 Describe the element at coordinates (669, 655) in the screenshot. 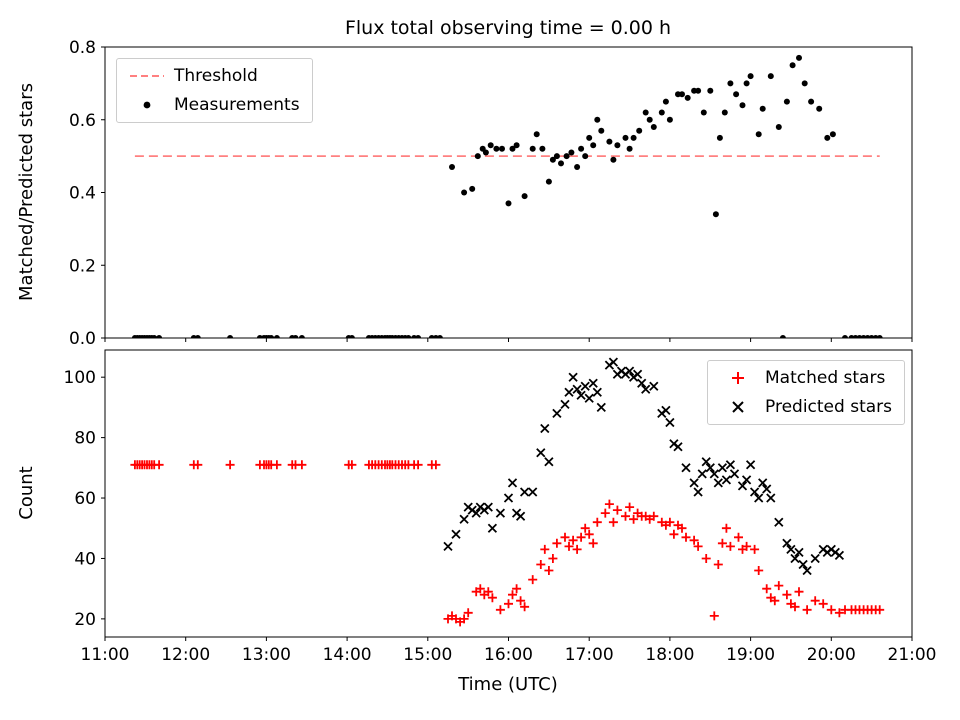

I see `x-tick-label: 18:00` at that location.